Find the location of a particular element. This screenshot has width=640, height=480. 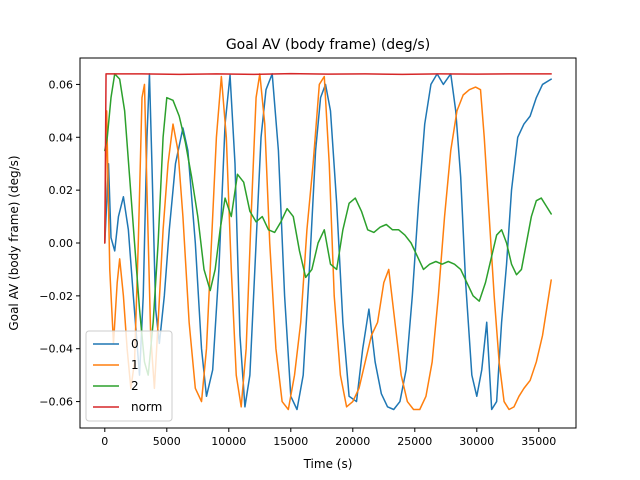

x-tick-label: 15000 is located at coordinates (290, 441).